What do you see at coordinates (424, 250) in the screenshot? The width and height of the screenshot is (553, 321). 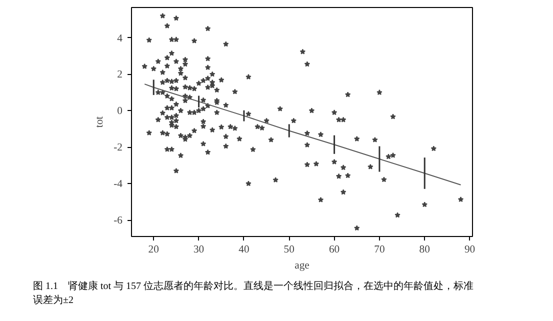 I see `x-tick-label: 80` at bounding box center [424, 250].